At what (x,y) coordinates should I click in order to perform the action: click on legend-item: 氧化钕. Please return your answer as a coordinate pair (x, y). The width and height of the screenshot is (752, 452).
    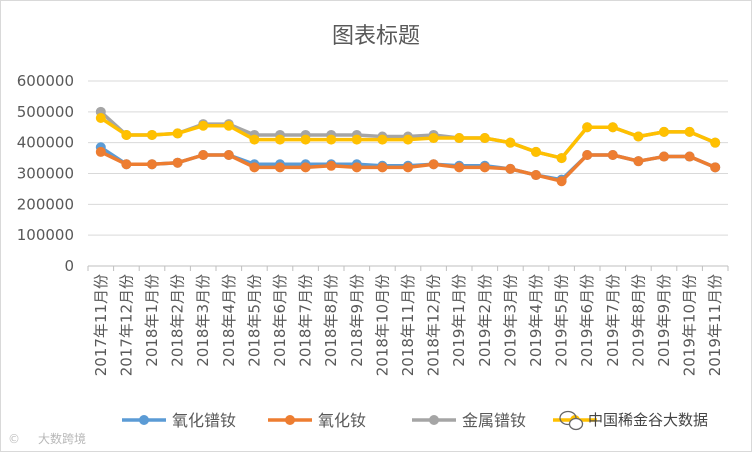
    Looking at the image, I should click on (317, 420).